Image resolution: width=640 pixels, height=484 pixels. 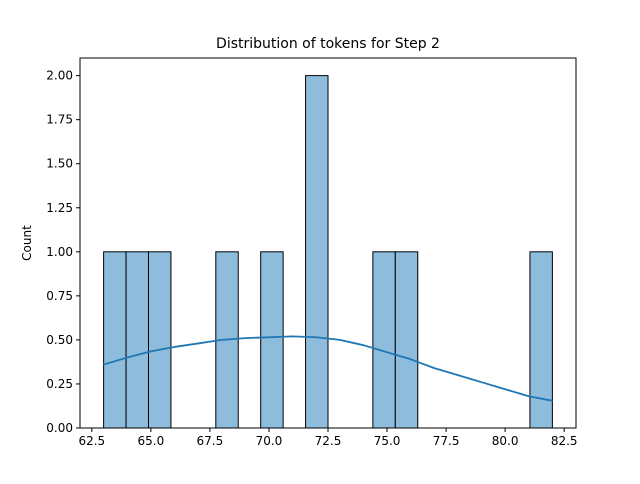 What do you see at coordinates (59, 120) in the screenshot?
I see `y-tick-label: 1.75` at bounding box center [59, 120].